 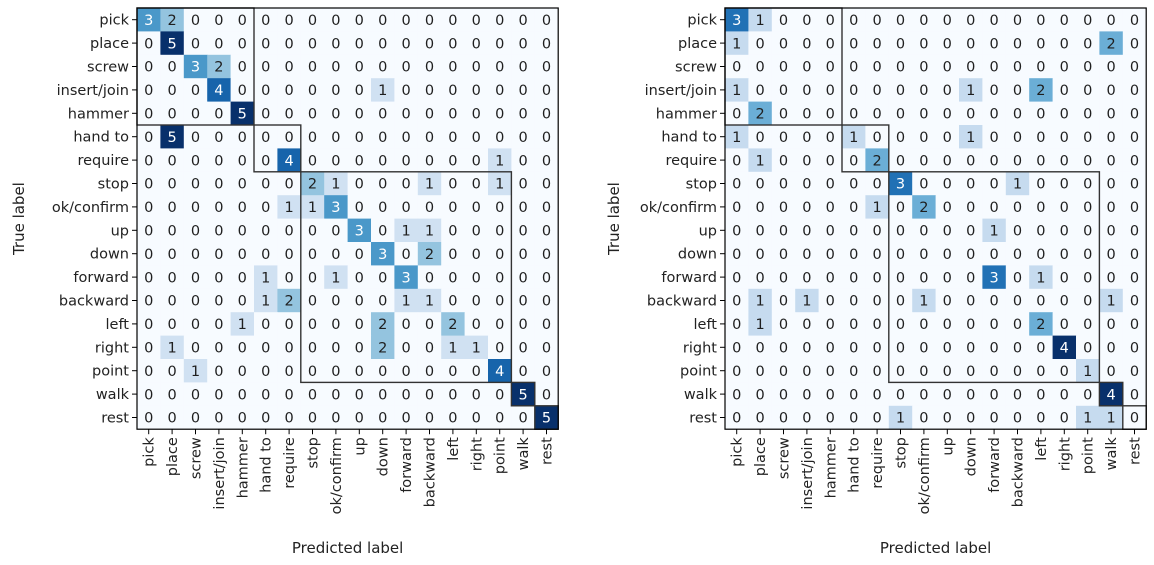 I want to click on y-tick-label: hand to, so click(x=101, y=138).